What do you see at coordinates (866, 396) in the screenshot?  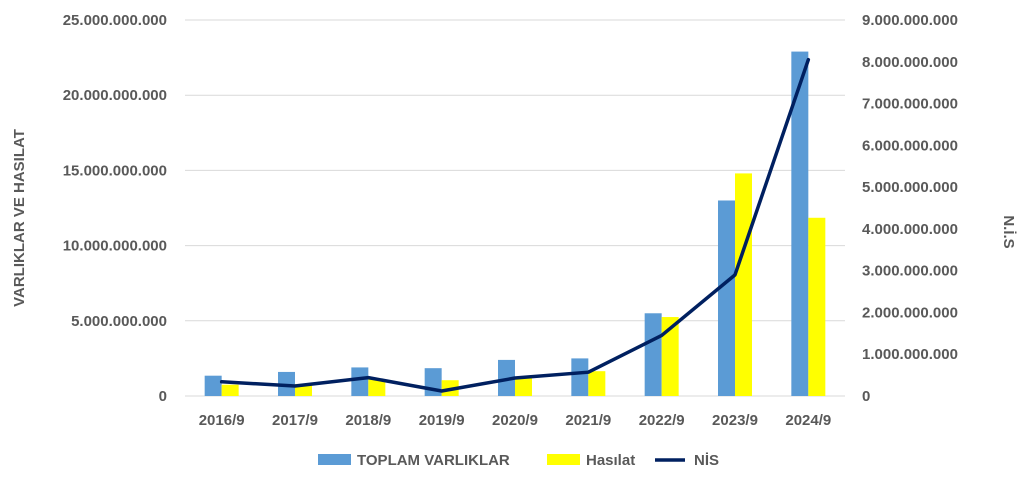 I see `right-tick-label: 0` at bounding box center [866, 396].